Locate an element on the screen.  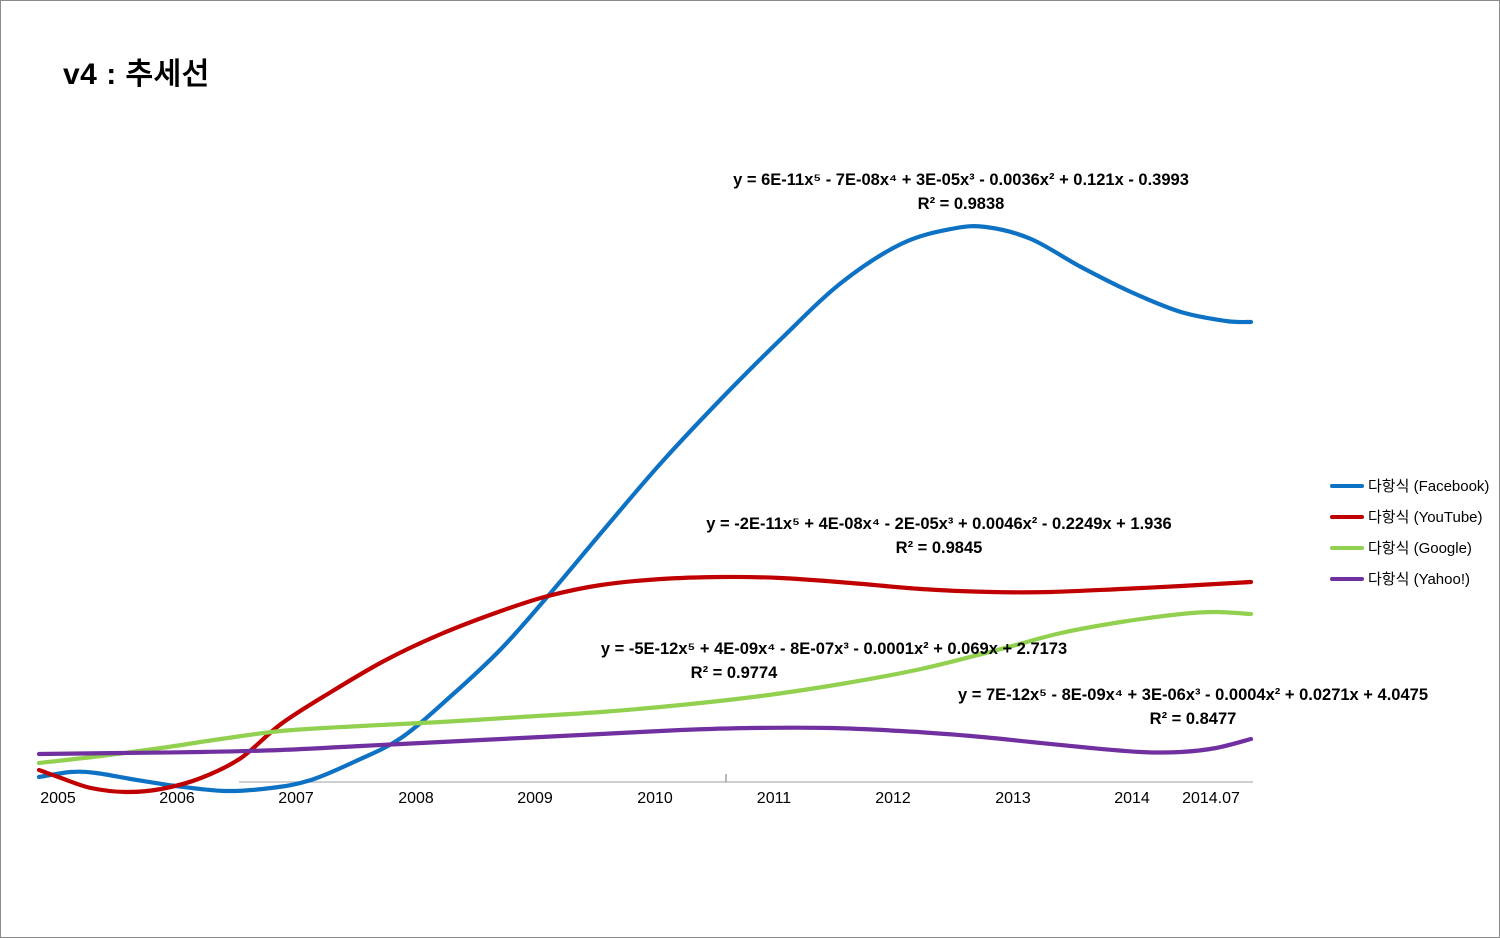
legend-swatch-youtube is located at coordinates (1347, 516).